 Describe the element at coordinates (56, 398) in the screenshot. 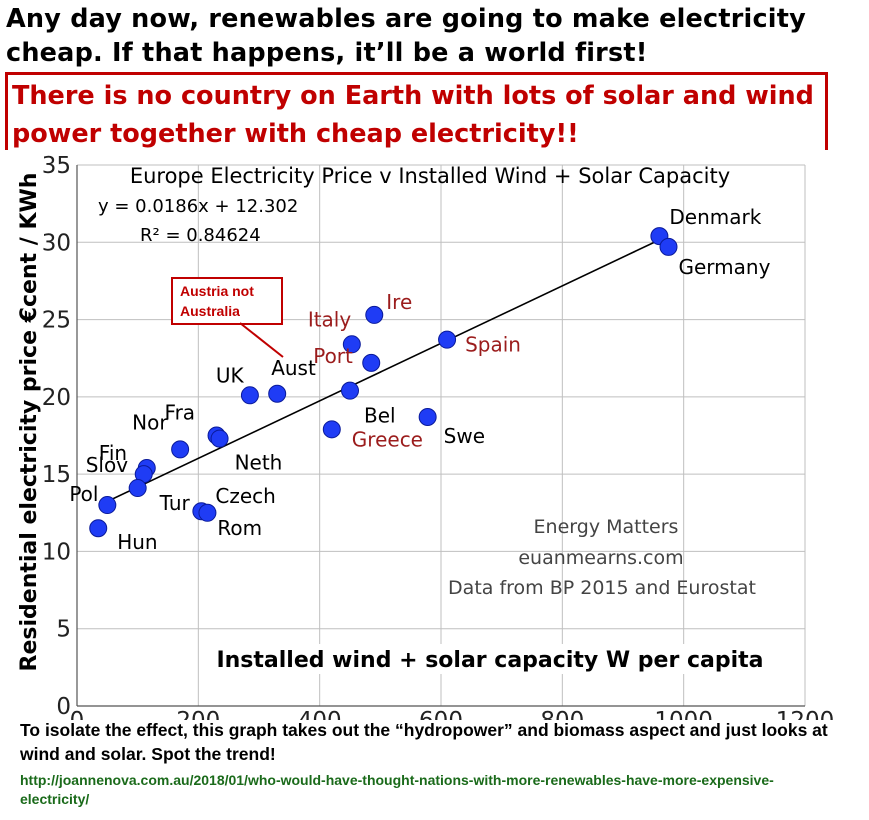

I see `y-tick-label: 20` at that location.